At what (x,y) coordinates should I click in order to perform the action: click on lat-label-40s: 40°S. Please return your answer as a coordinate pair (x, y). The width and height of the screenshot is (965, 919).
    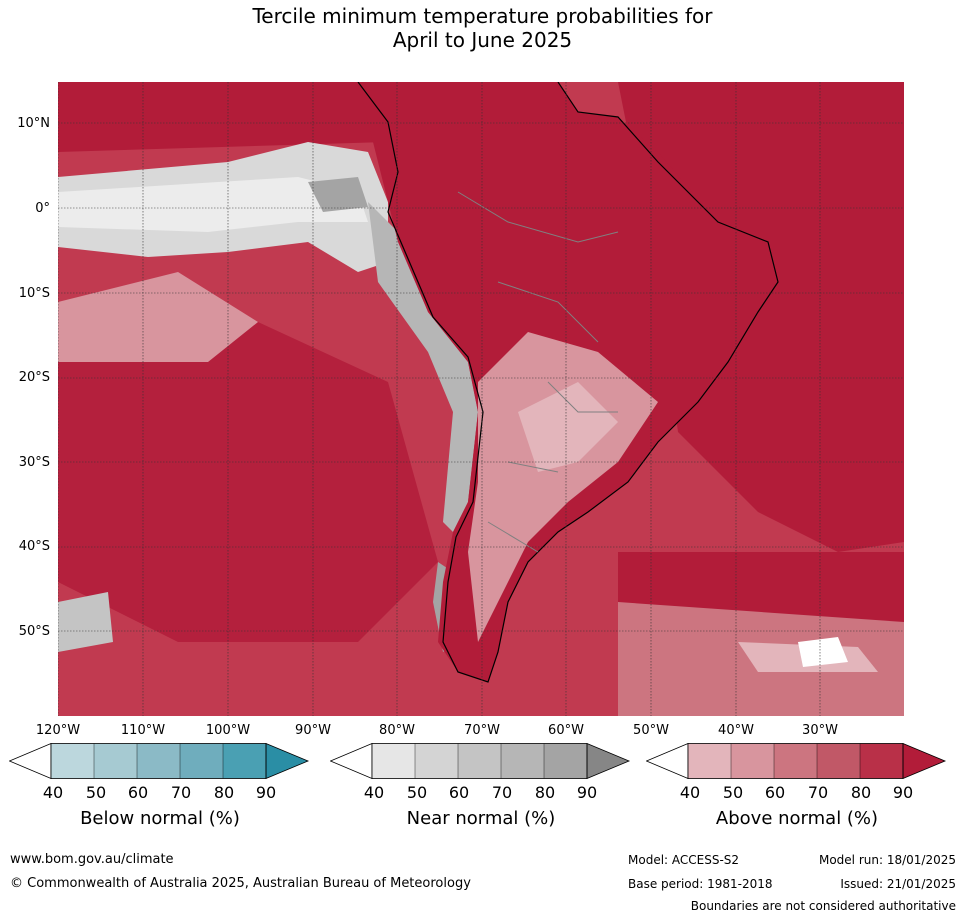
    Looking at the image, I should click on (34, 546).